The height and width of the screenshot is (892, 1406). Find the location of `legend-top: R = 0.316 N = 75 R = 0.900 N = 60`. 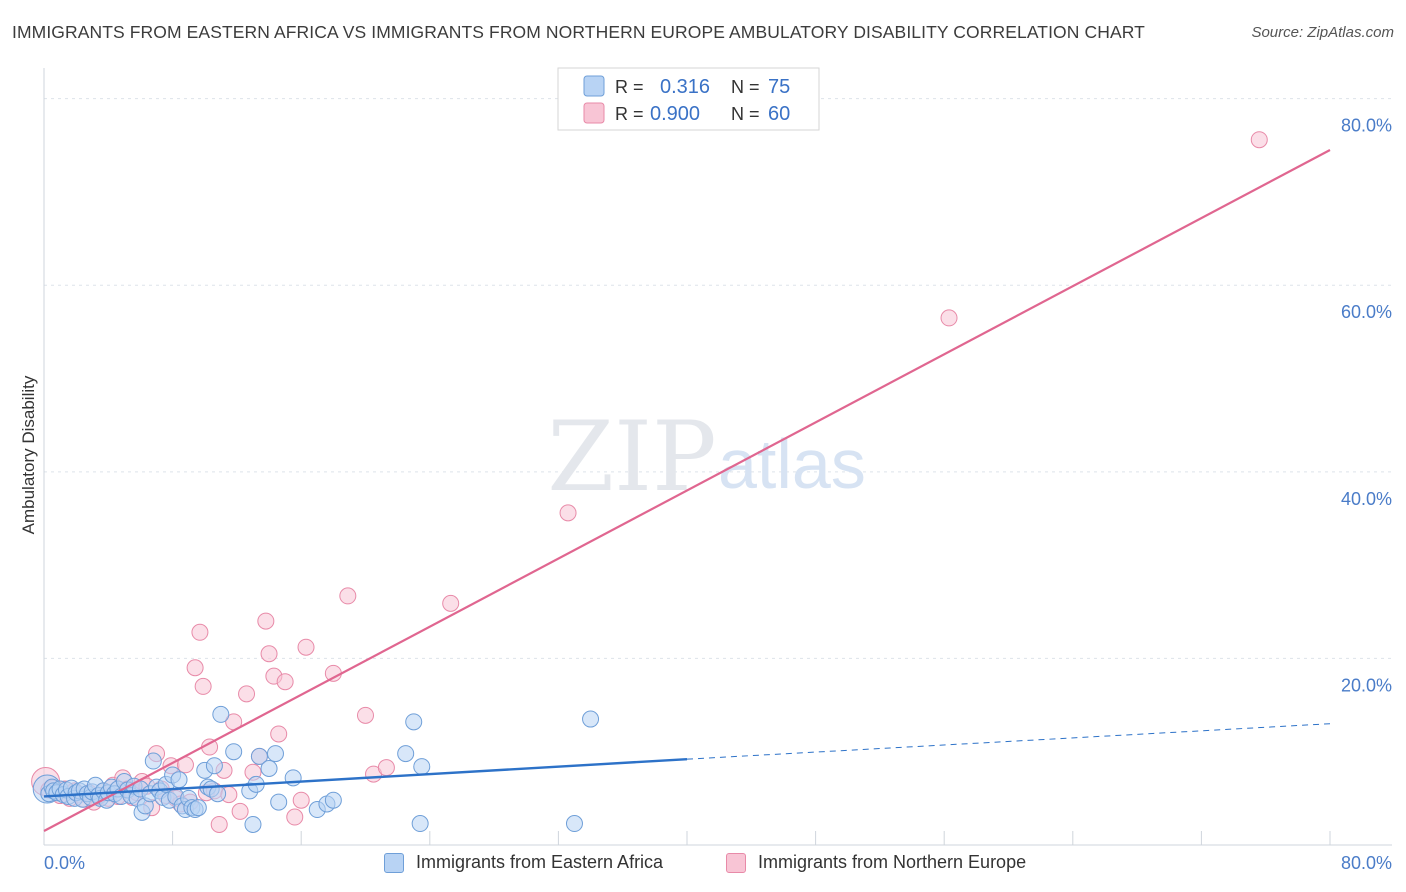

legend-top: R = 0.316 N = 75 R = 0.900 N = 60 is located at coordinates (688, 99).